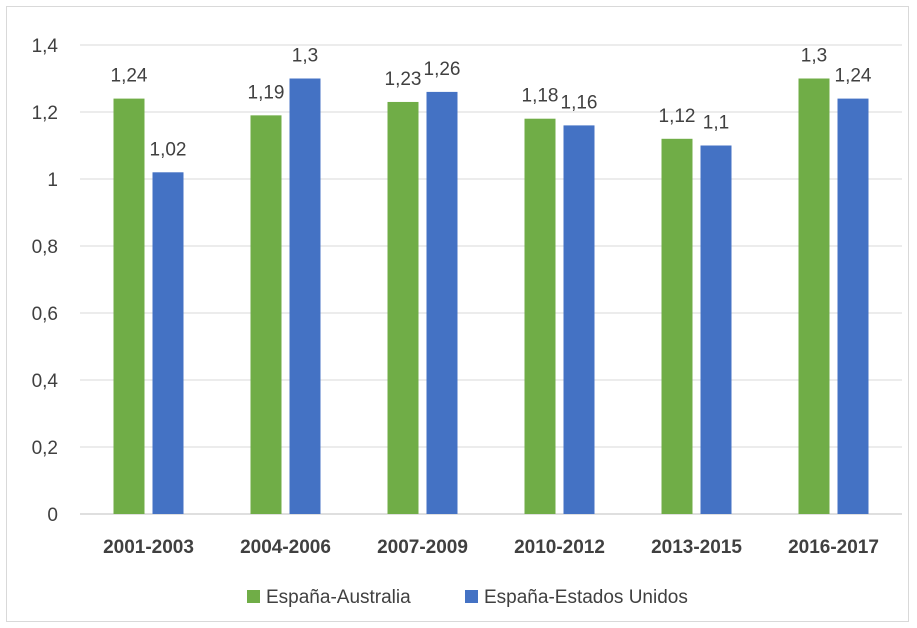 The width and height of the screenshot is (917, 628). What do you see at coordinates (716, 123) in the screenshot?
I see `data-label-4-series-1: 1,1` at bounding box center [716, 123].